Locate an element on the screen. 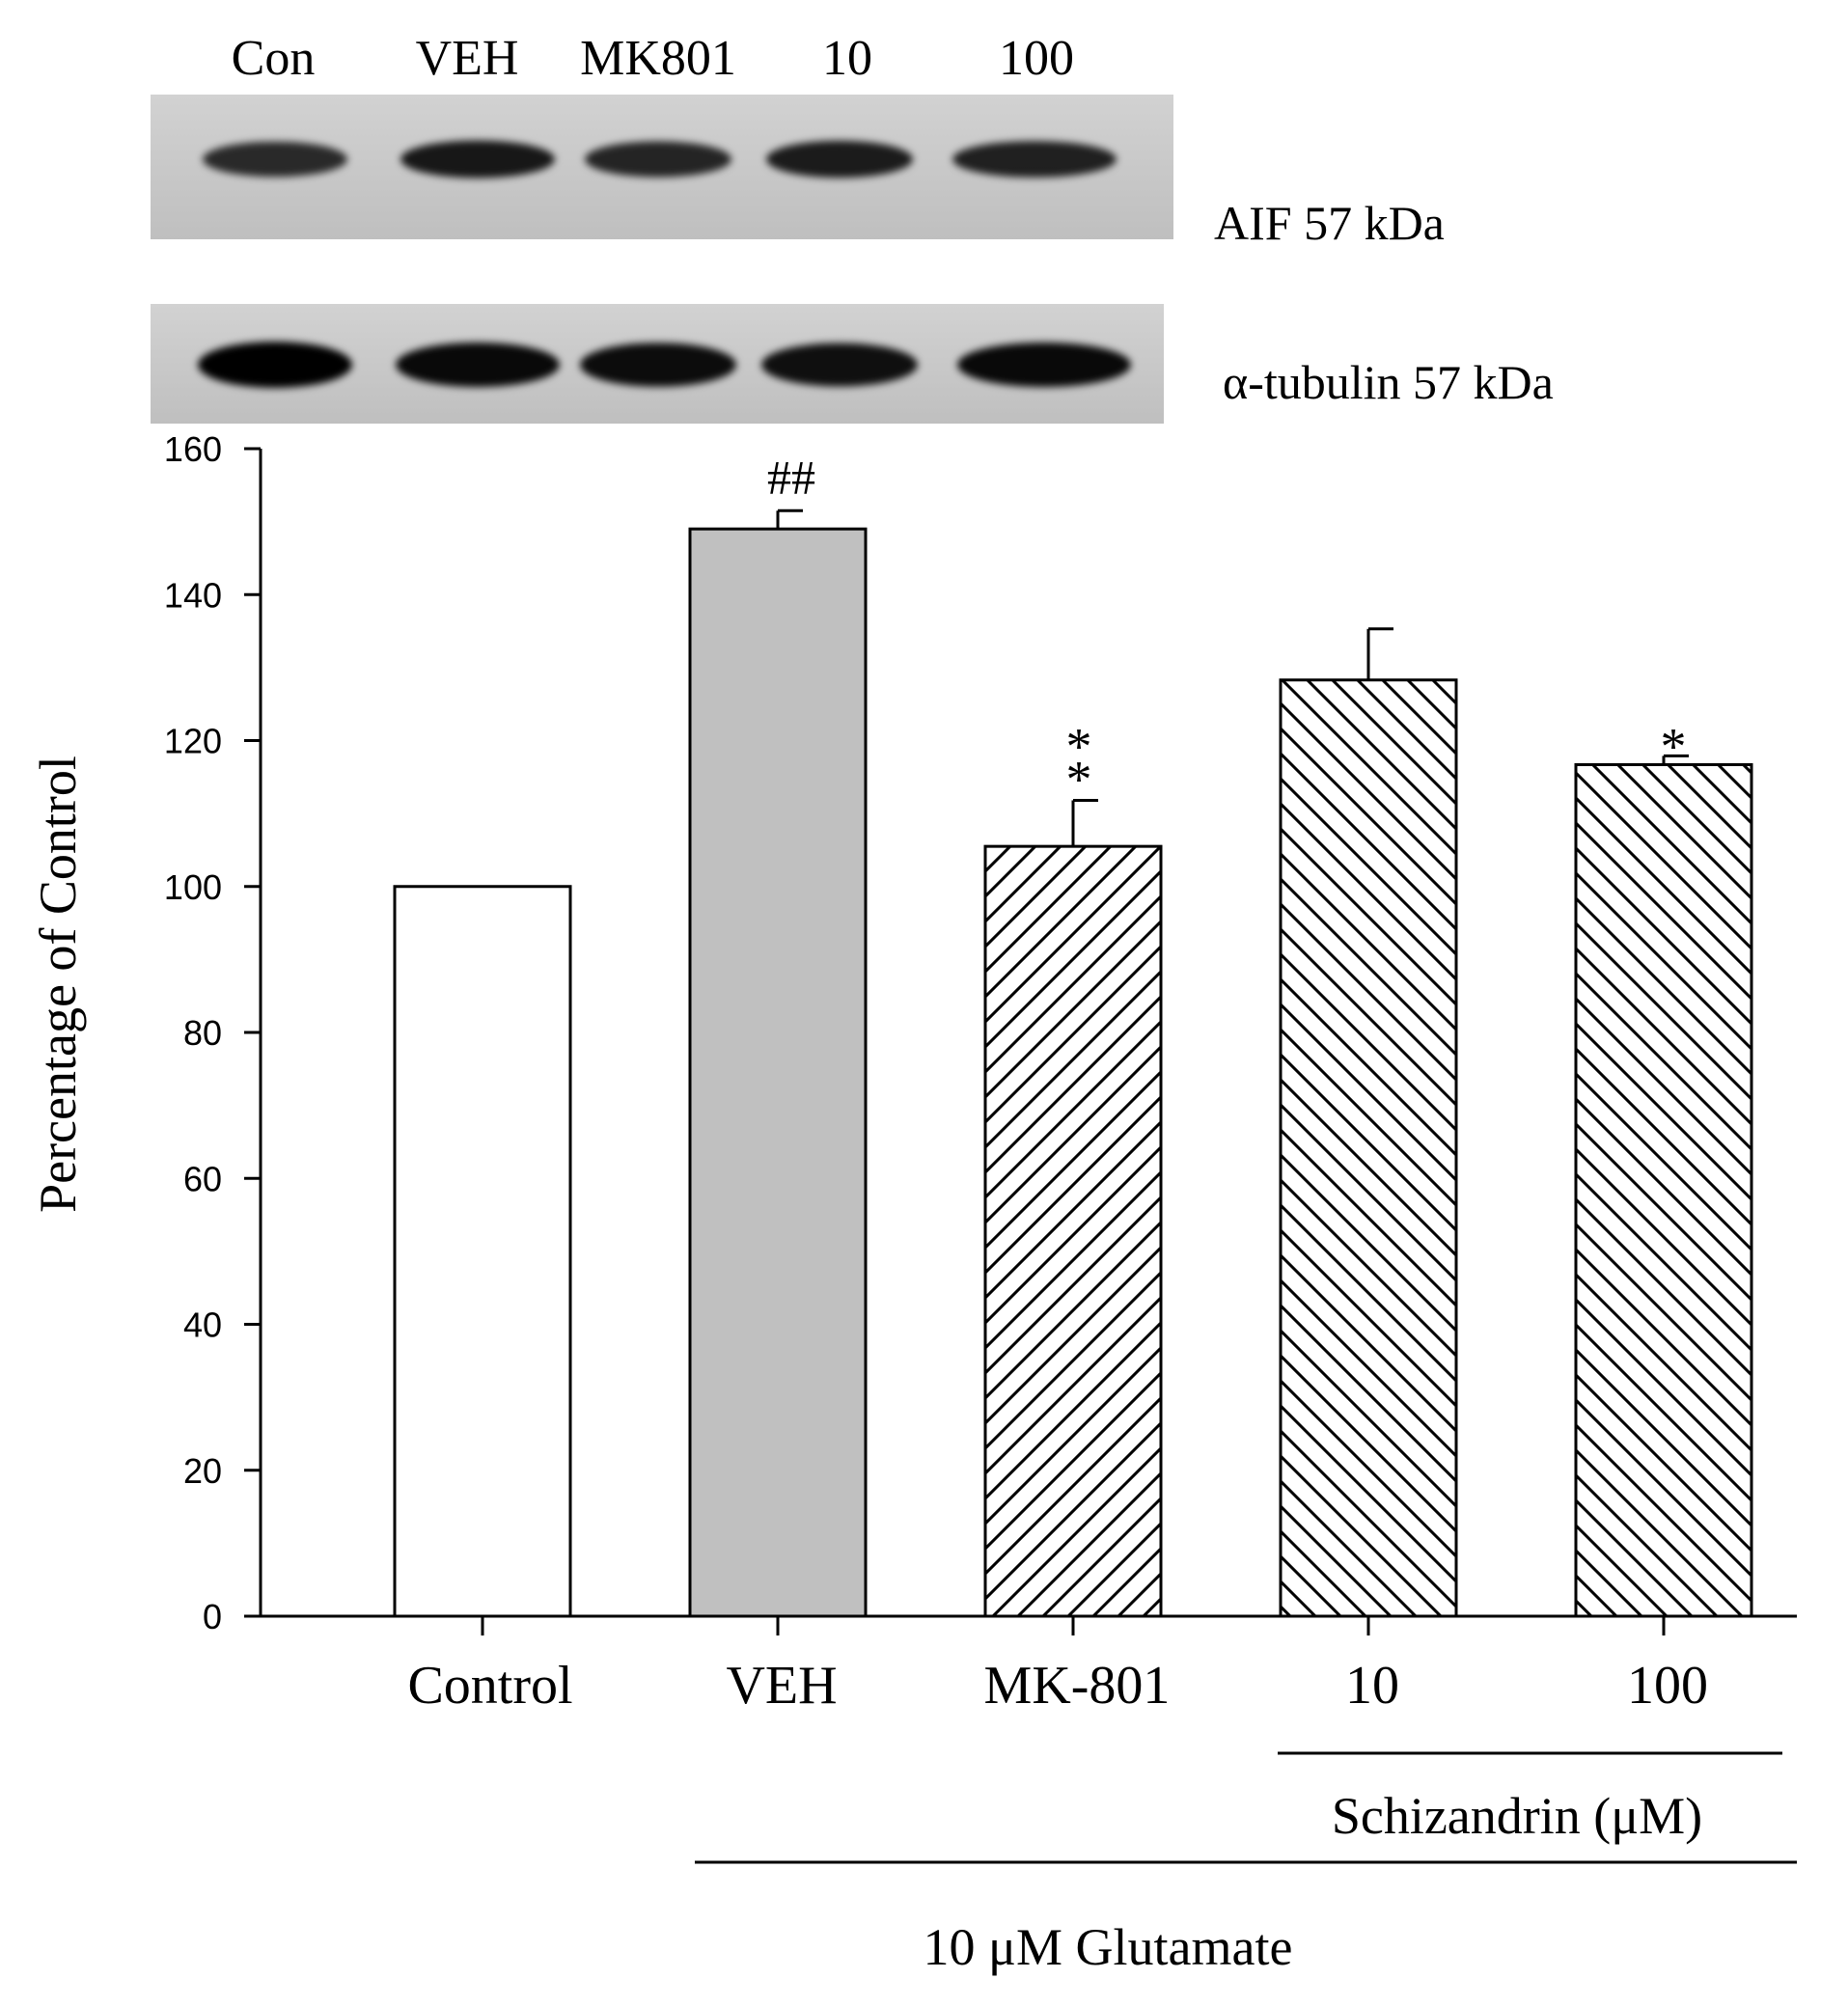  glutamate-group-label: 10 μM Glutamate is located at coordinates (1108, 1947).